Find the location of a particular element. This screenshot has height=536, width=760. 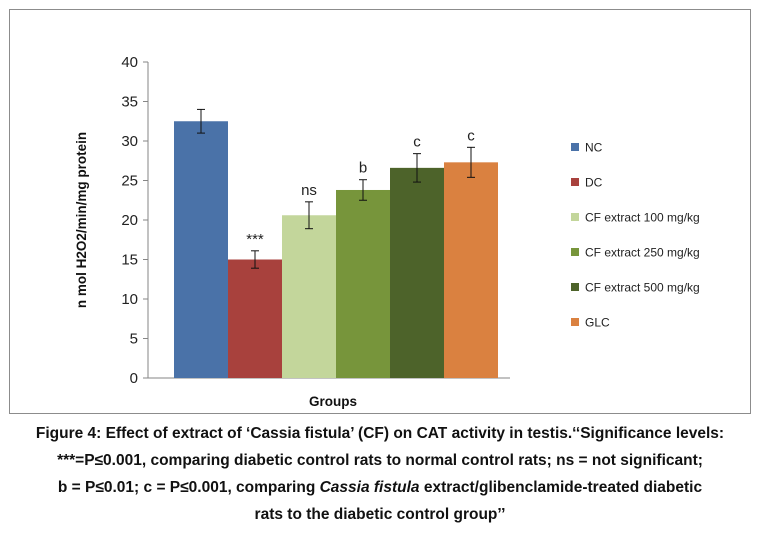

y-axis-title: n mol H2O2/min/mg protein is located at coordinates (81, 220).